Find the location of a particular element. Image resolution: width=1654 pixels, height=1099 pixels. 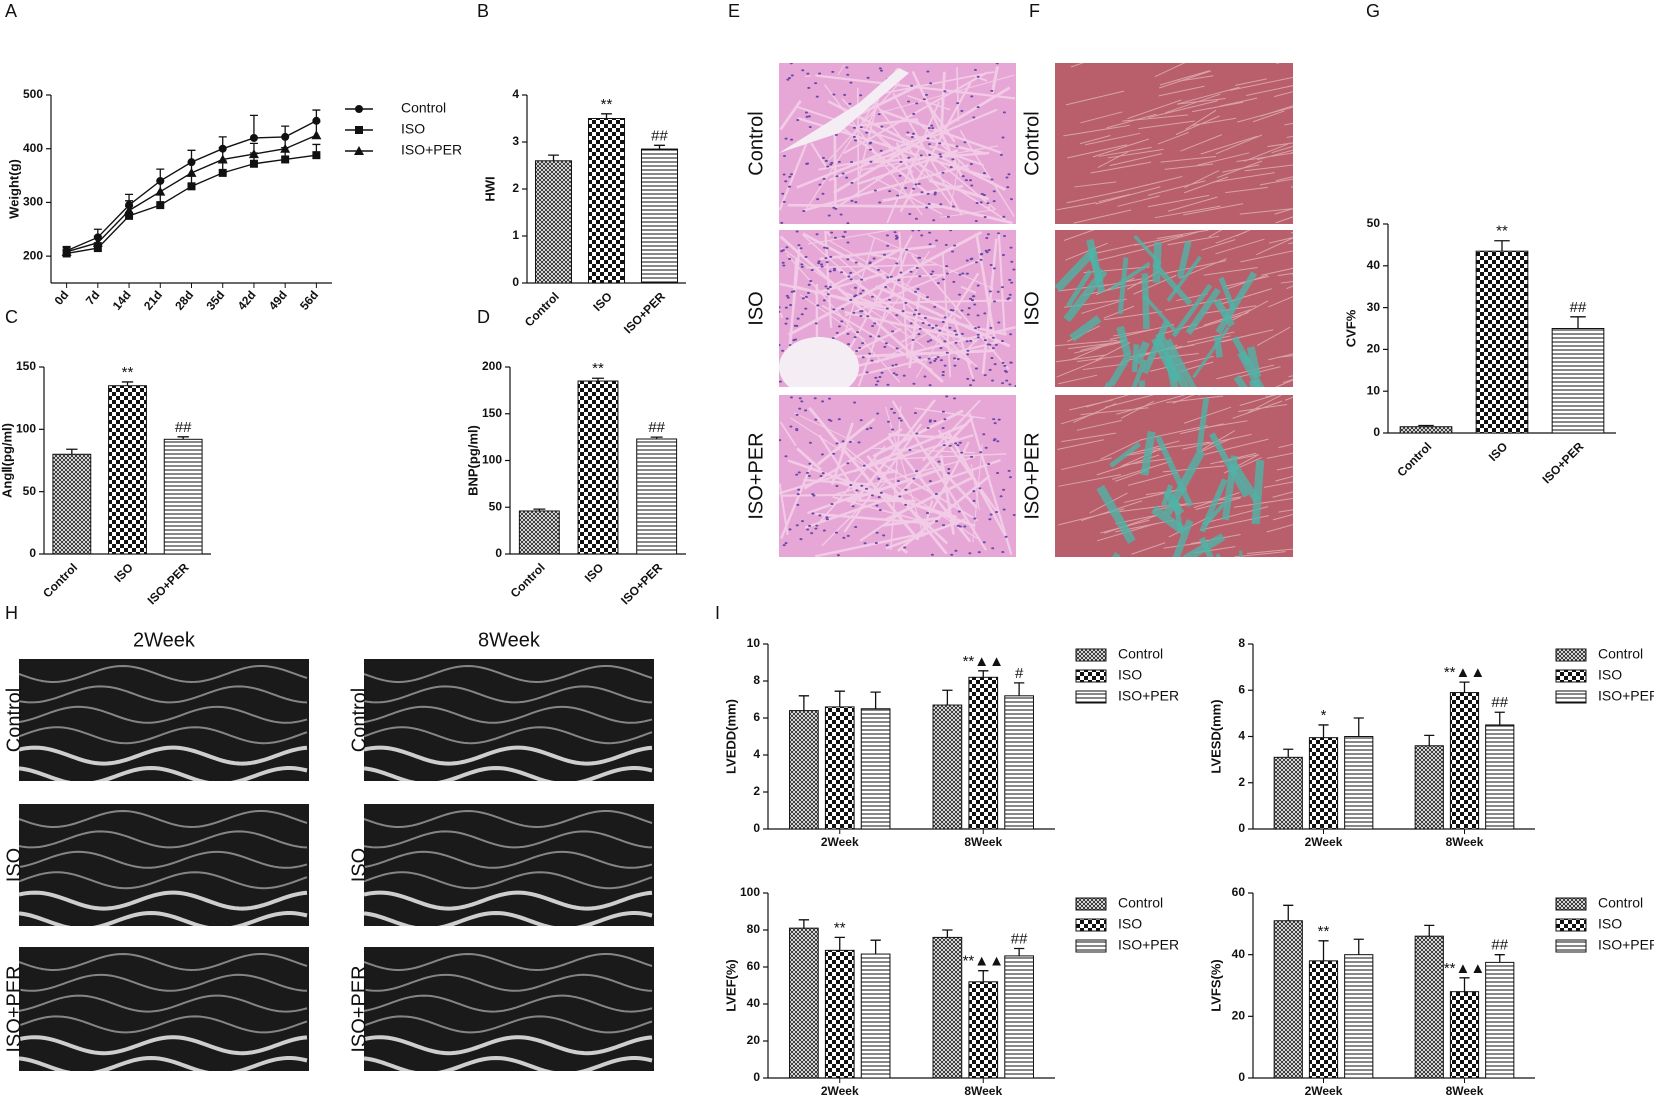

significance: ** is located at coordinates (598, 368).